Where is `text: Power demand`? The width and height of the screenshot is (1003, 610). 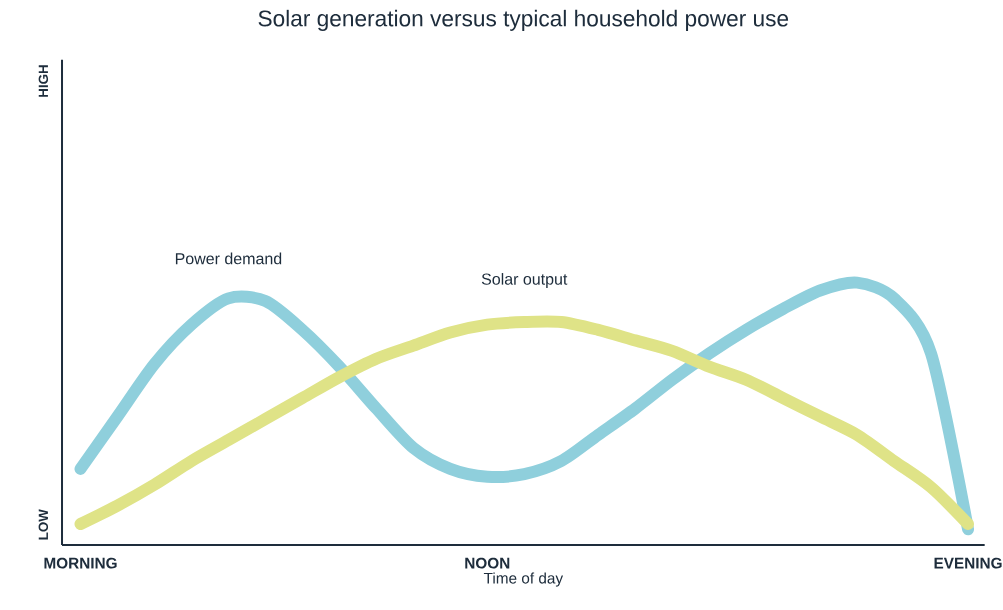 text: Power demand is located at coordinates (228, 258).